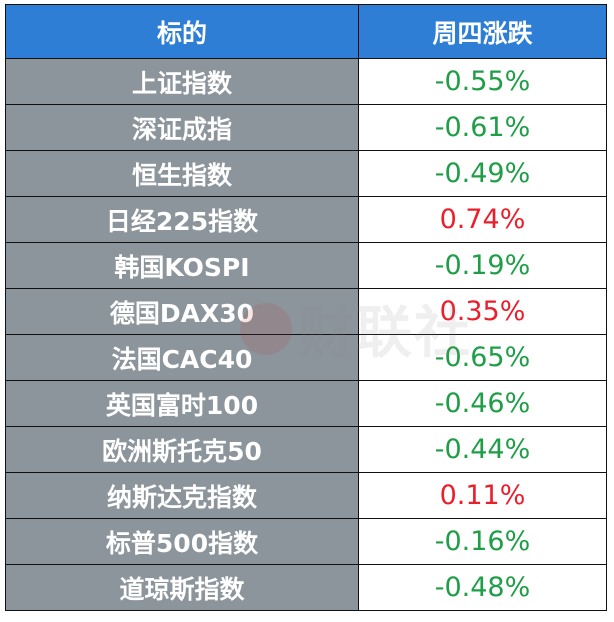 The width and height of the screenshot is (614, 622). I want to click on table-row: 韩国KOSPI -0.19%, so click(306, 265).